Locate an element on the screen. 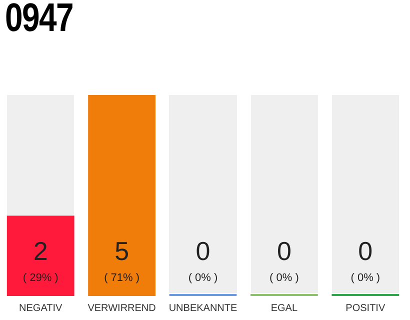 This screenshot has width=410, height=320. data-label: 5 ( 71% ) is located at coordinates (122, 260).